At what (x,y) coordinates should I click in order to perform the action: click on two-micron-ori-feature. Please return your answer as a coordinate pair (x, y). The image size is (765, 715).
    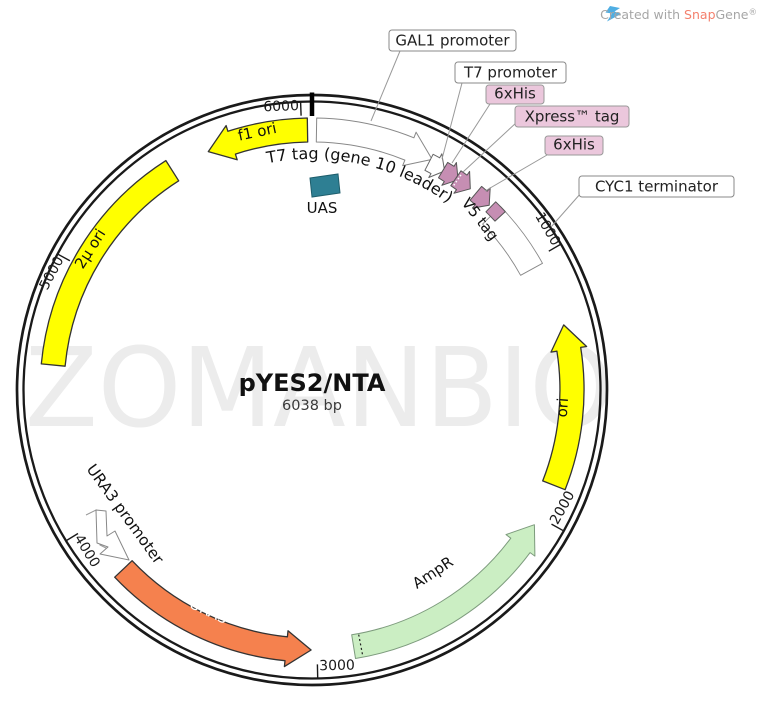
    Looking at the image, I should click on (110, 263).